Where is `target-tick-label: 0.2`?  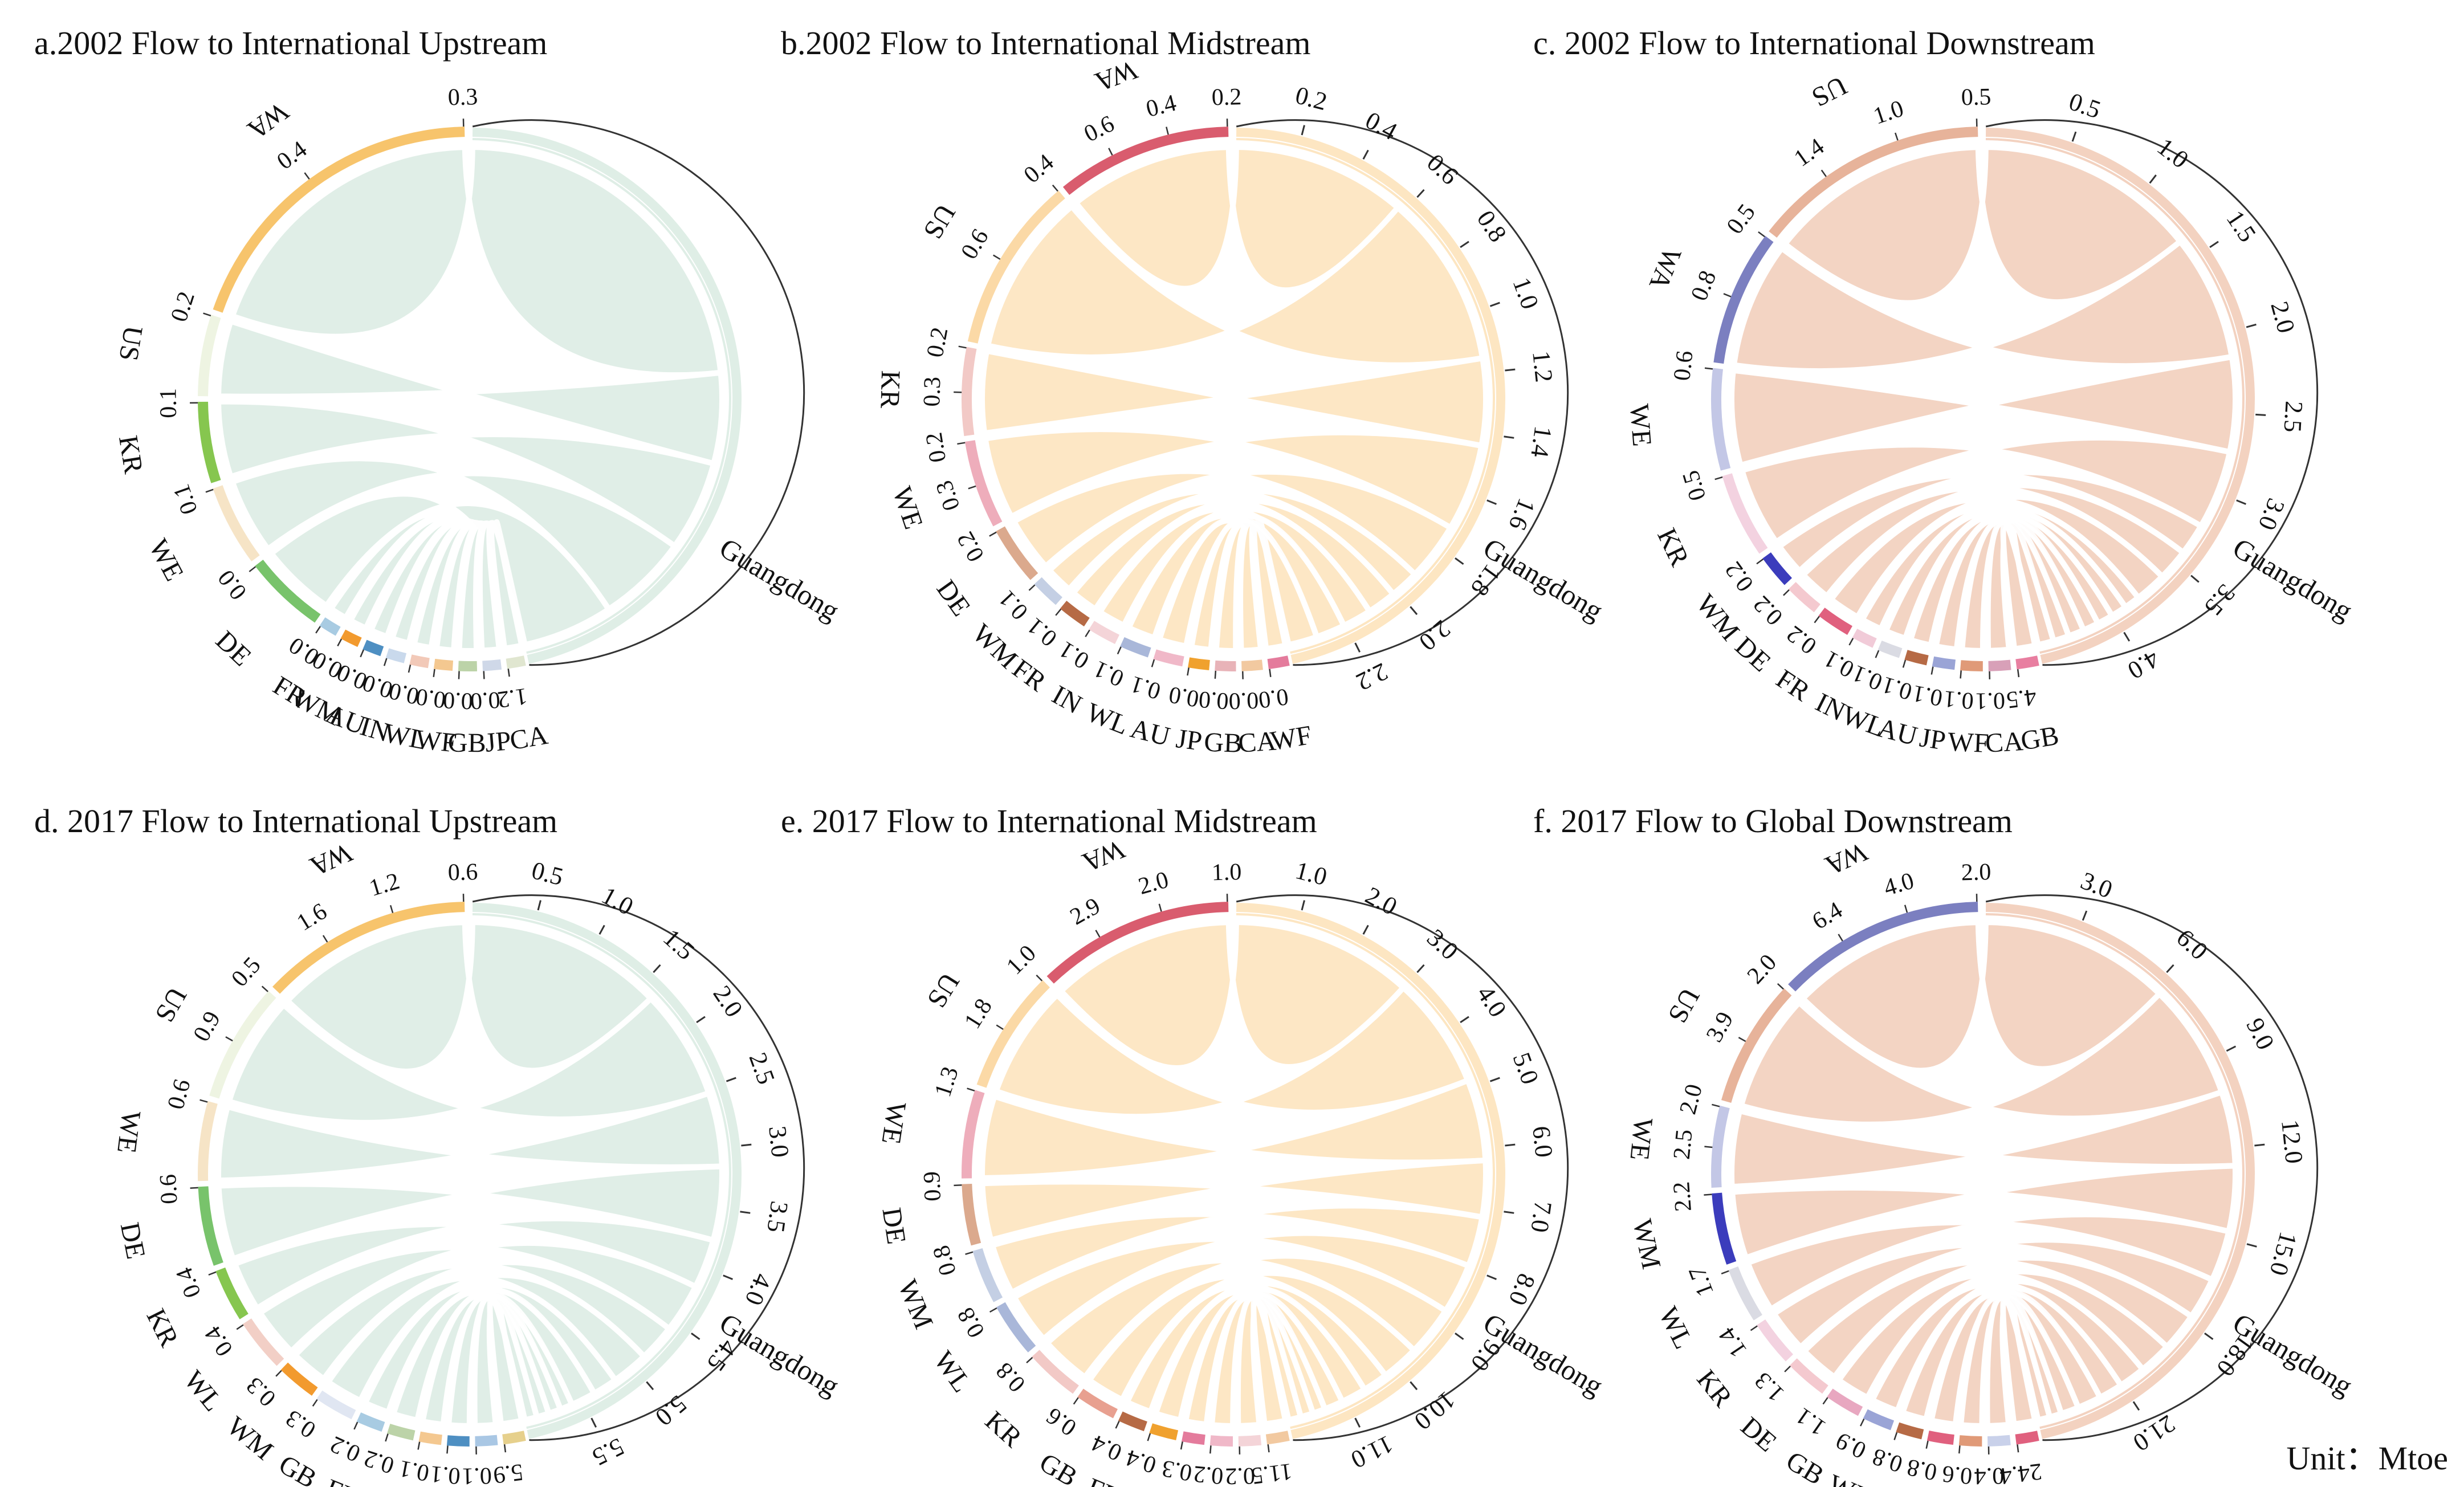 target-tick-label: 0.2 is located at coordinates (1311, 98).